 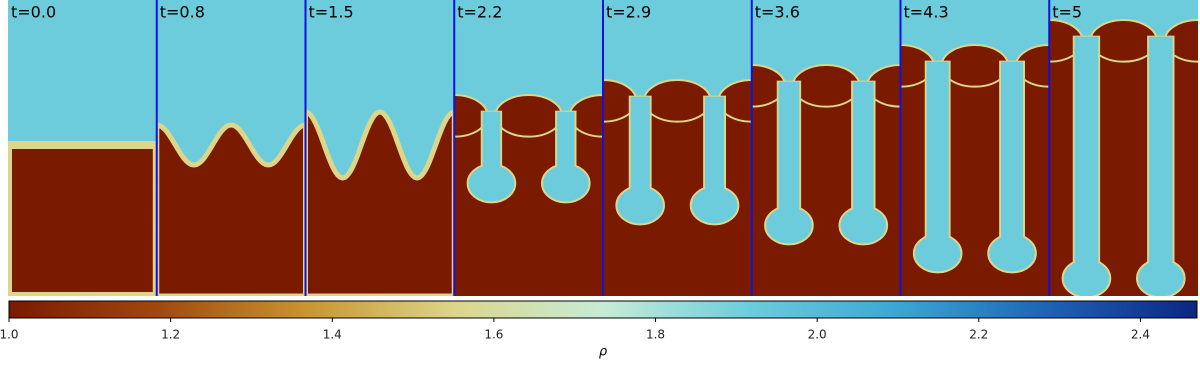 I want to click on colorbar-label: ρ, so click(x=603, y=352).